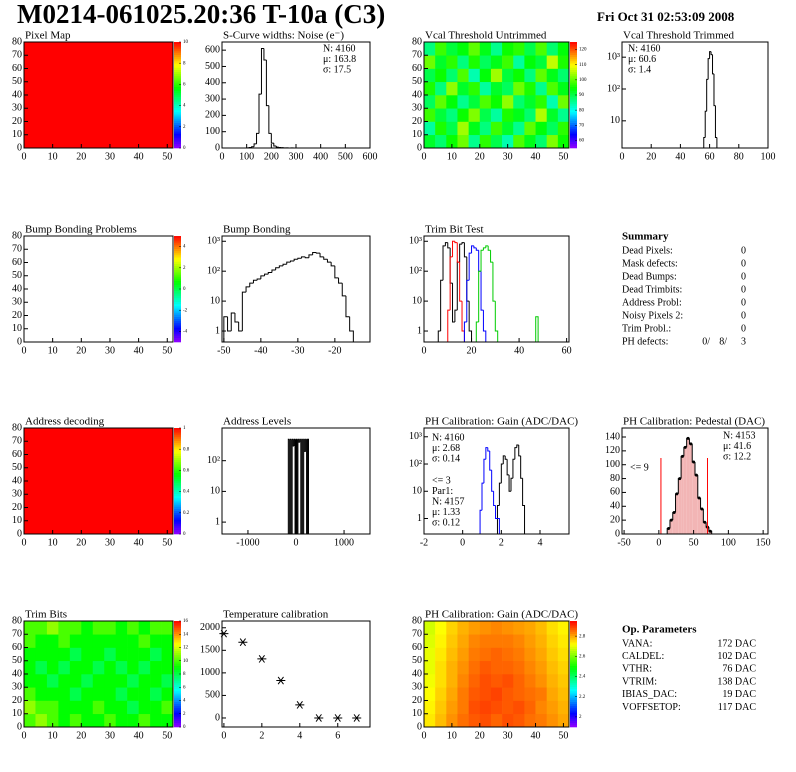  Describe the element at coordinates (666, 16) in the screenshot. I see `page-date: Fri Oct 31 02:53:09 2008` at that location.